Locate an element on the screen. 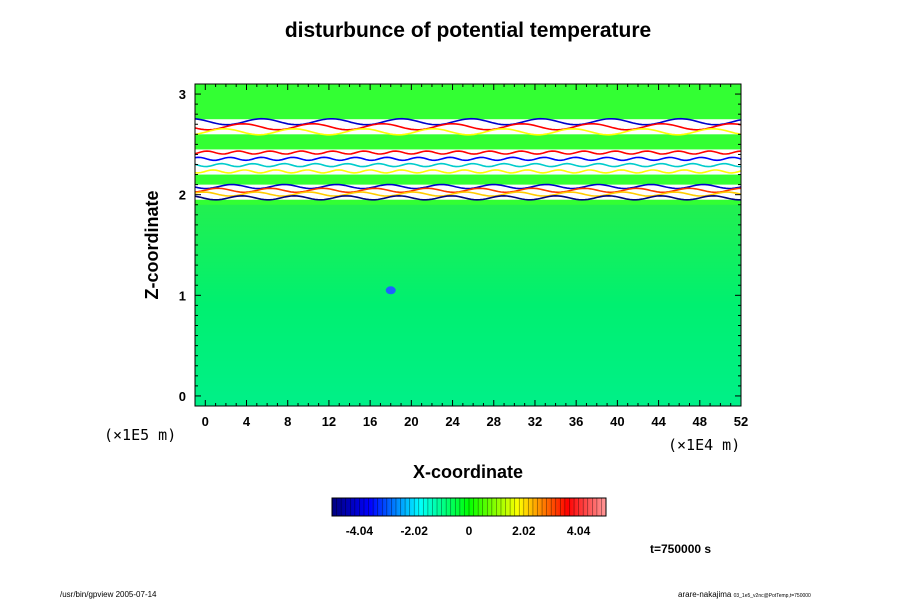 Image resolution: width=900 pixels, height=600 pixels. y-unit-label: (×1E5 m) is located at coordinates (140, 435).